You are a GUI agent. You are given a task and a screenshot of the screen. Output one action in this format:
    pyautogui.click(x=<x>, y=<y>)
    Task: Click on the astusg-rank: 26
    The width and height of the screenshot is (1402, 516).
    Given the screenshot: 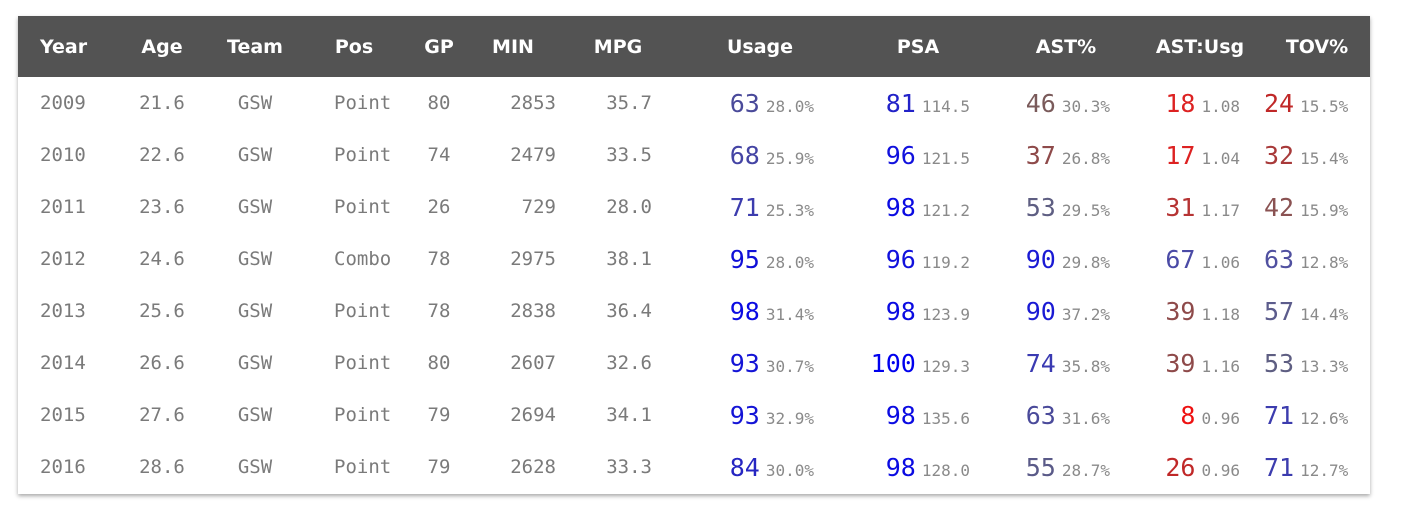 What is the action you would take?
    pyautogui.click(x=1180, y=467)
    